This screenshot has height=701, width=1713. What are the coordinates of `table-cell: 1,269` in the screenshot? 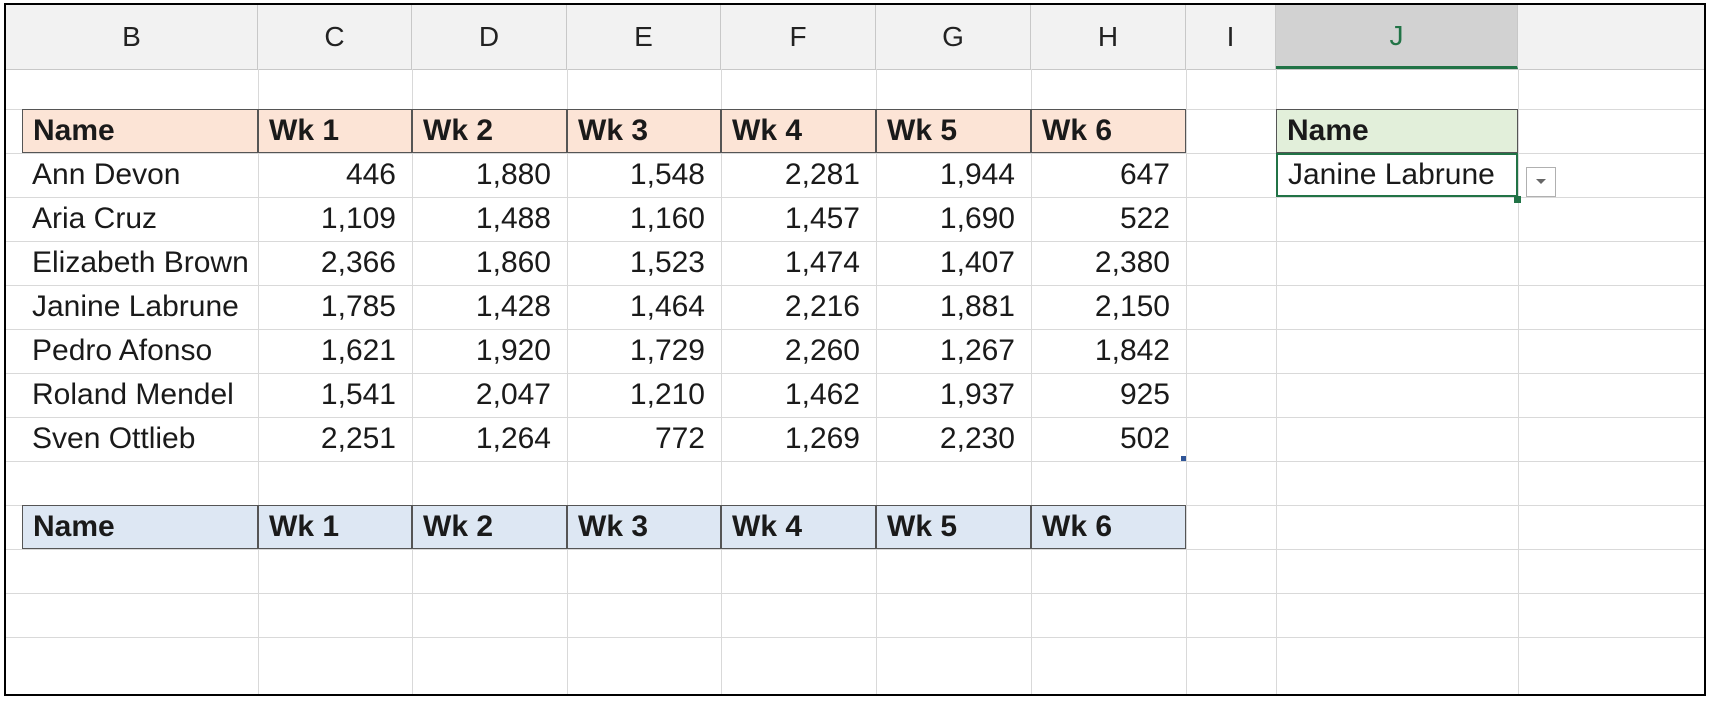 It's located at (822, 438).